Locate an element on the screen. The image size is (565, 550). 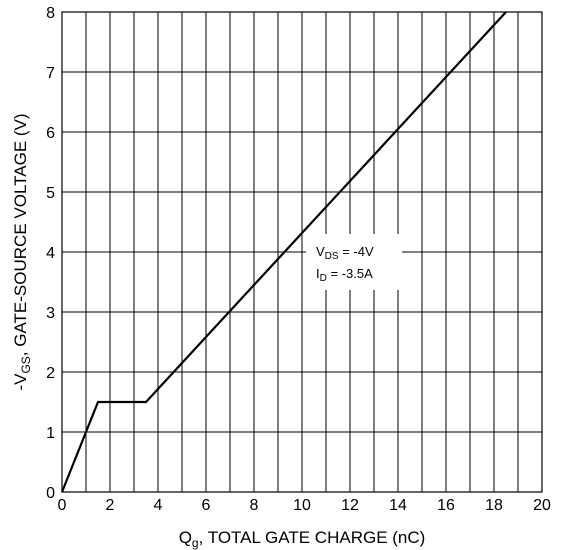
annotation-id: ID = -3.5A is located at coordinates (344, 275).